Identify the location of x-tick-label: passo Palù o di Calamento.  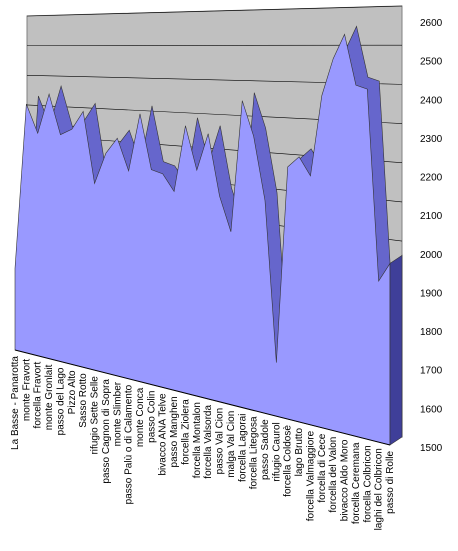
(129, 444).